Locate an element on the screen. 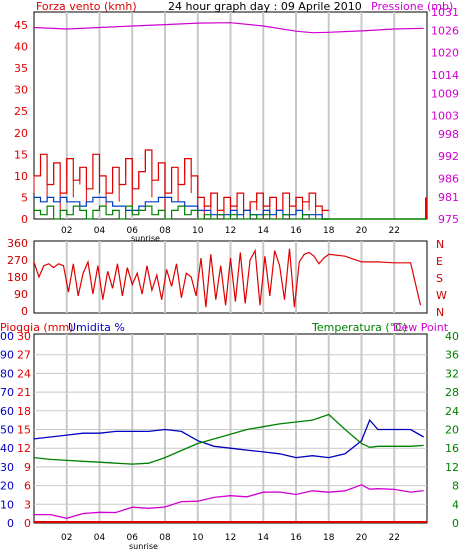  humidity-tick-label: 100 is located at coordinates (7, 336).